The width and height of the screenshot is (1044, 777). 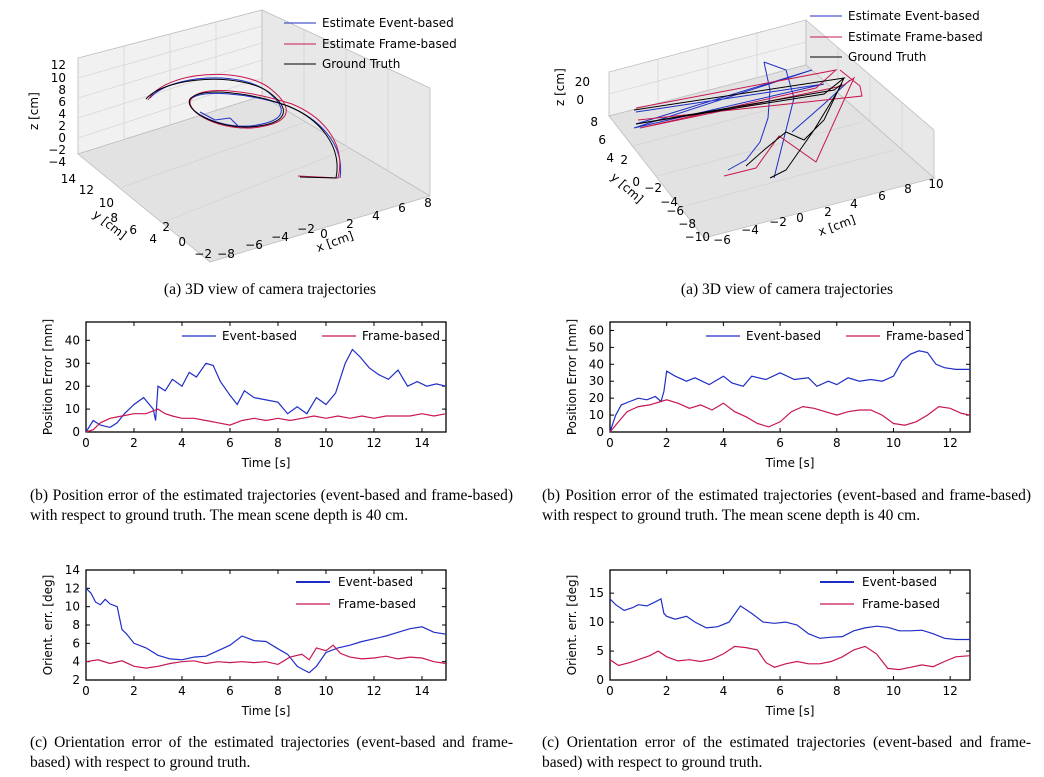 I want to click on right-y-tick: −4, so click(x=669, y=202).